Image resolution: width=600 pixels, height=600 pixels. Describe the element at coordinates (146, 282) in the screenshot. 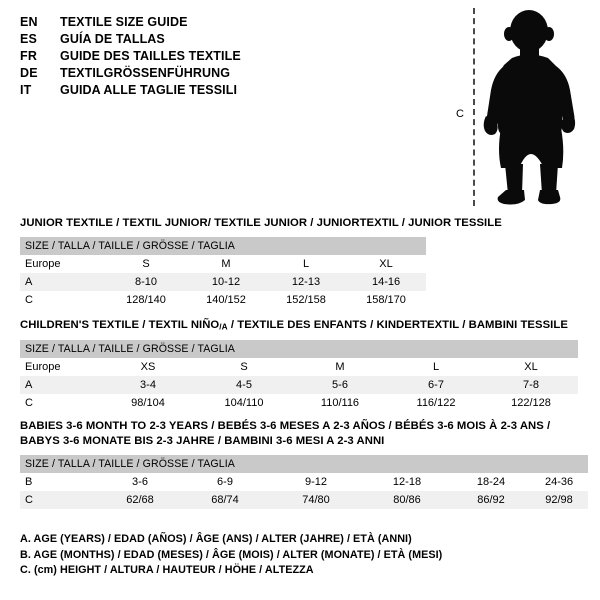

I see `cell-value: 8-10` at that location.